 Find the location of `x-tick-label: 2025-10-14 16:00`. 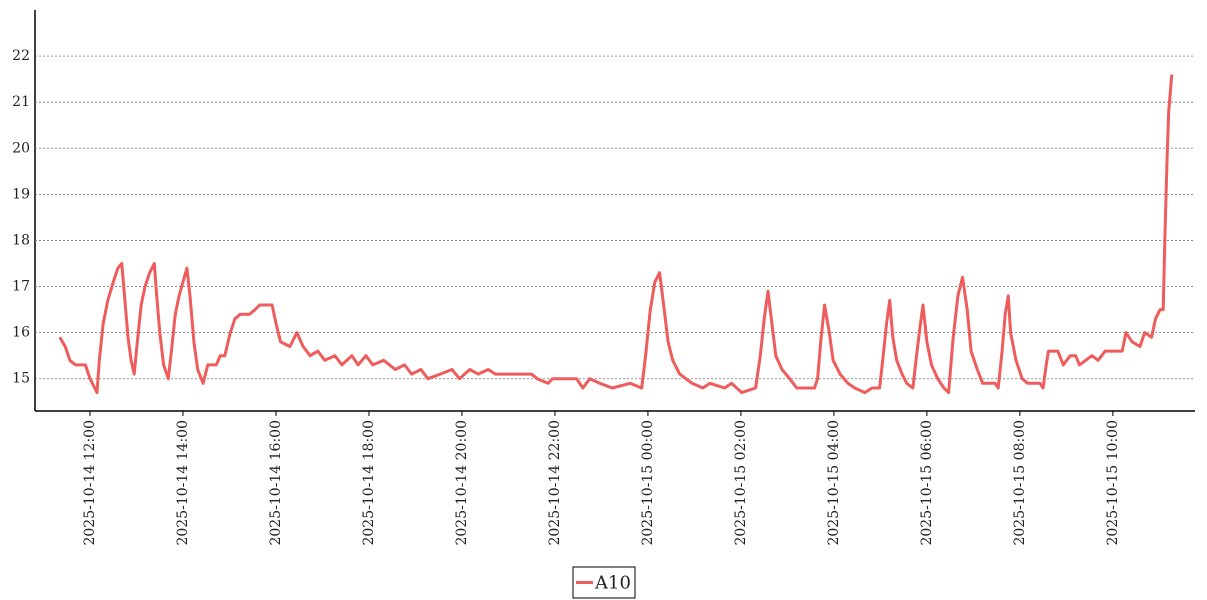

x-tick-label: 2025-10-14 16:00 is located at coordinates (276, 483).